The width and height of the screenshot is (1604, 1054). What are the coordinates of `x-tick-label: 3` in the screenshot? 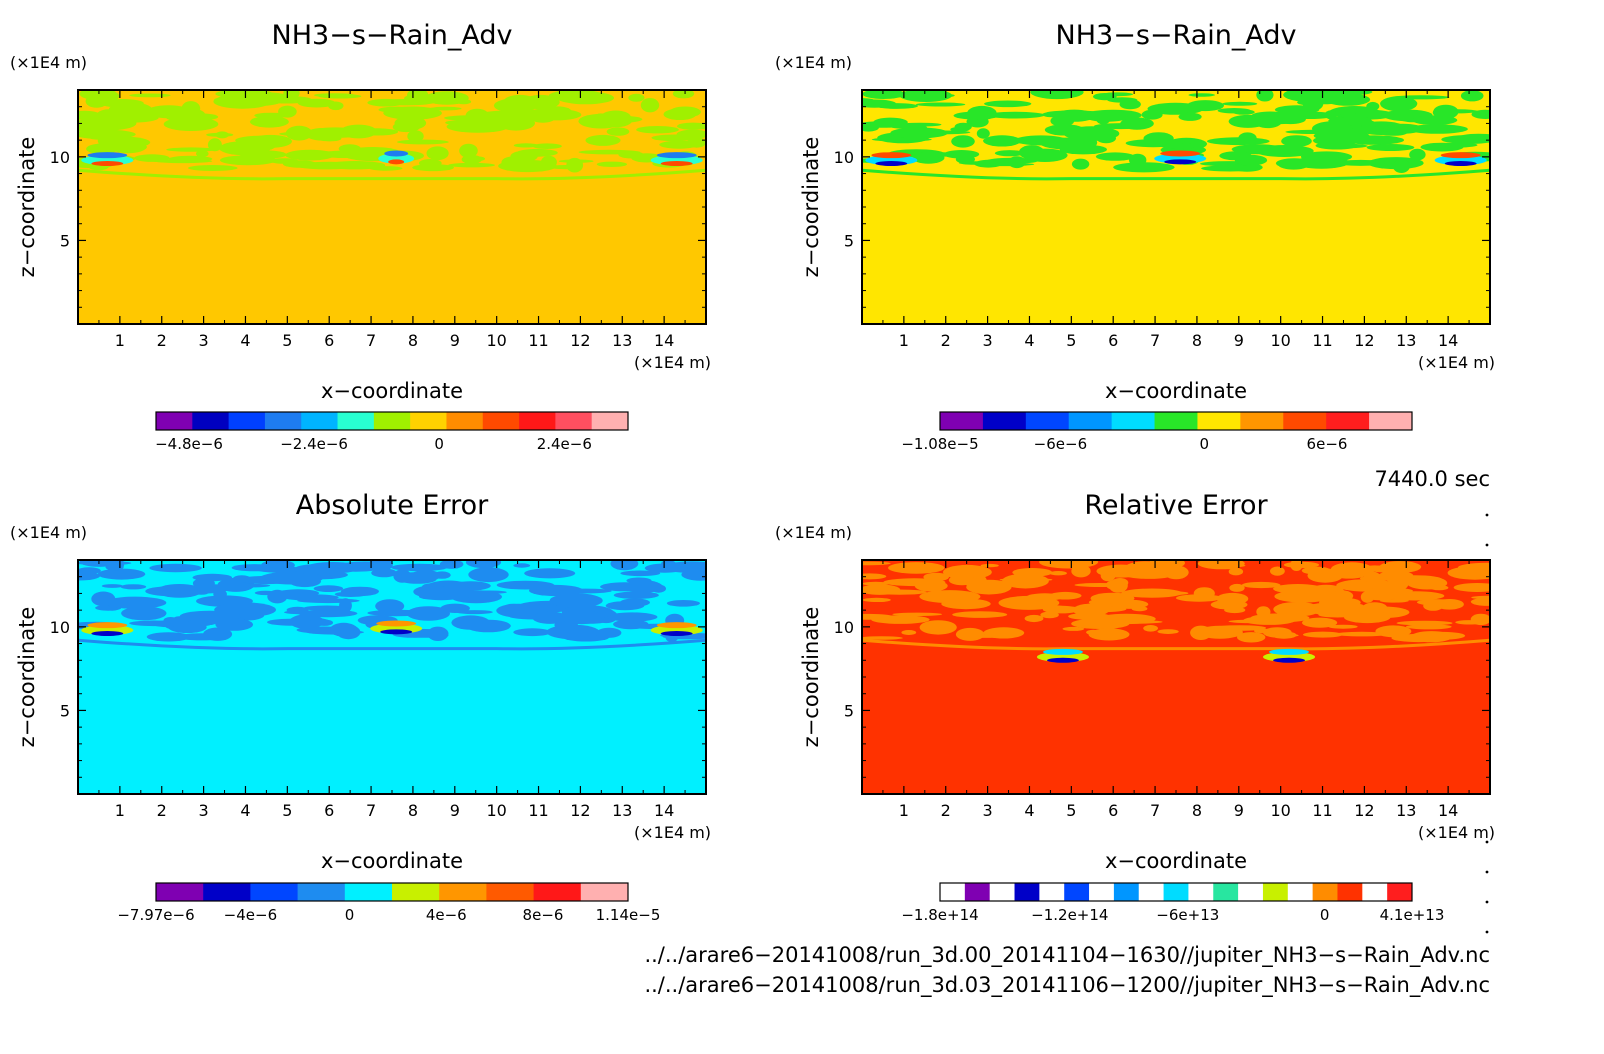 It's located at (204, 810).